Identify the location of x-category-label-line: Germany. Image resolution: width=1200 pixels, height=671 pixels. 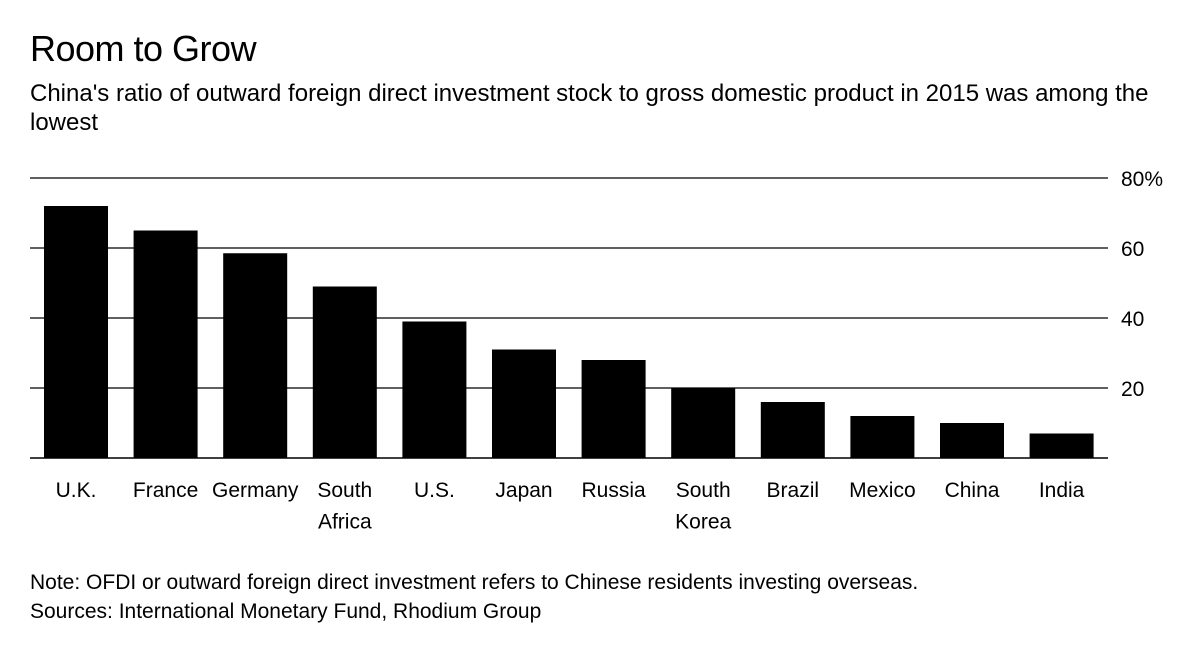
(255, 490).